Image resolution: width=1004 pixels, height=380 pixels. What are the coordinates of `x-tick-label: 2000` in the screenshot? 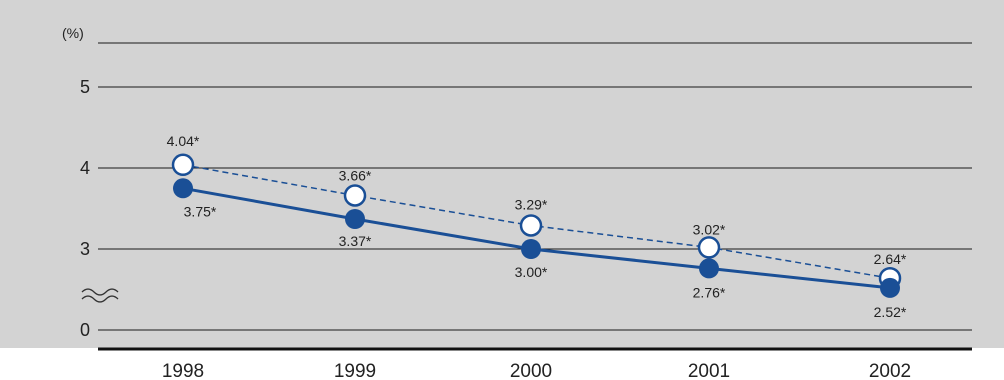 It's located at (531, 370).